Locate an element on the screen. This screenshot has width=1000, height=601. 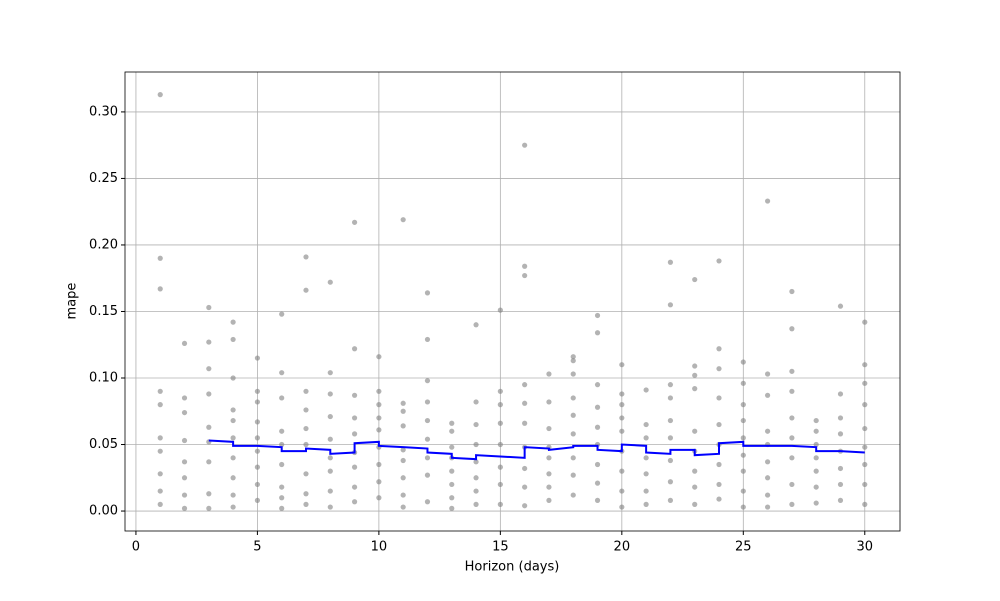
mean-line is located at coordinates (536, 450).